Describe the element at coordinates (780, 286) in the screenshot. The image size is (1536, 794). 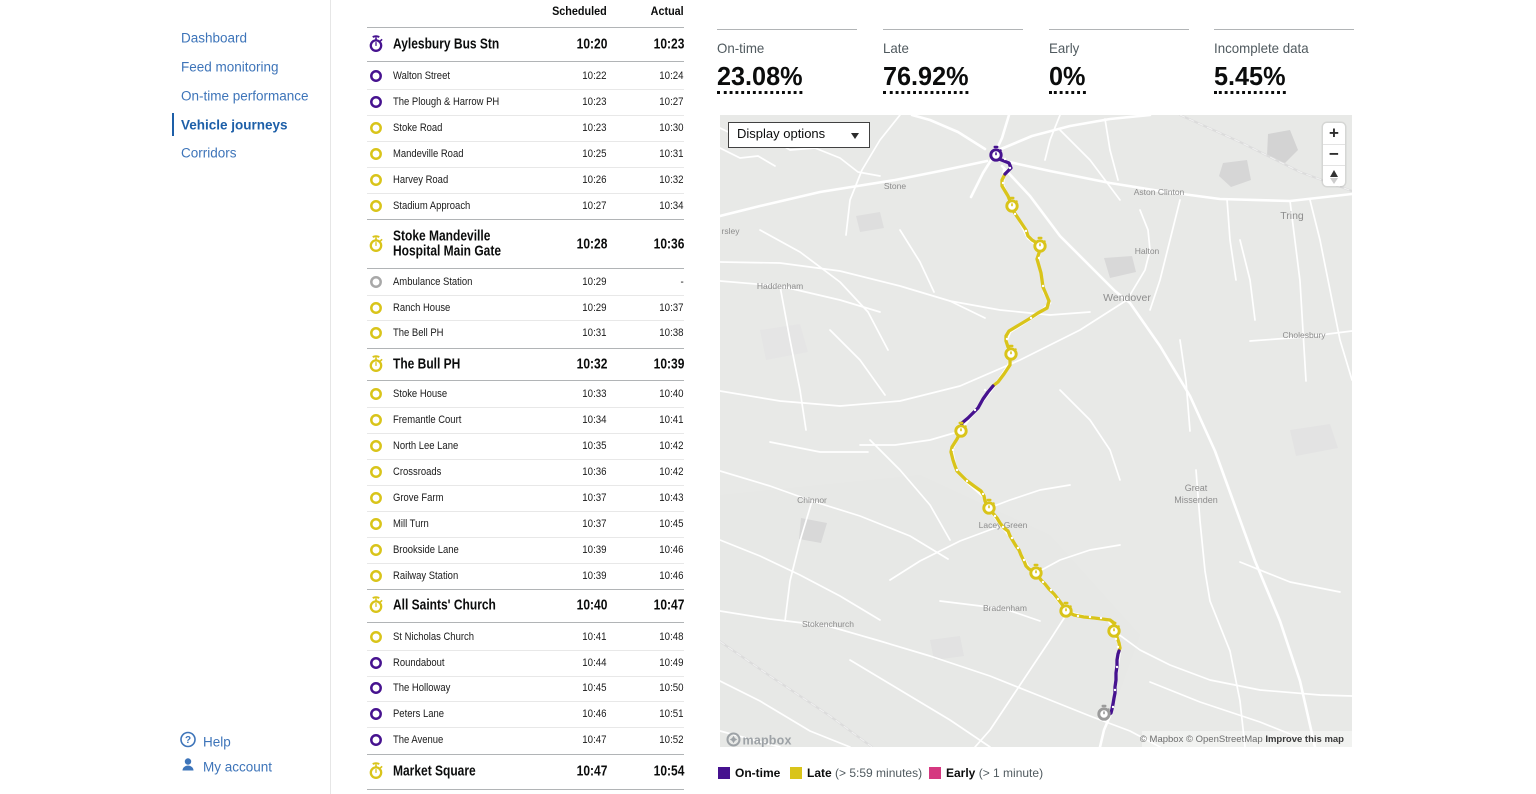
I see `svg-text: Haddenham` at that location.